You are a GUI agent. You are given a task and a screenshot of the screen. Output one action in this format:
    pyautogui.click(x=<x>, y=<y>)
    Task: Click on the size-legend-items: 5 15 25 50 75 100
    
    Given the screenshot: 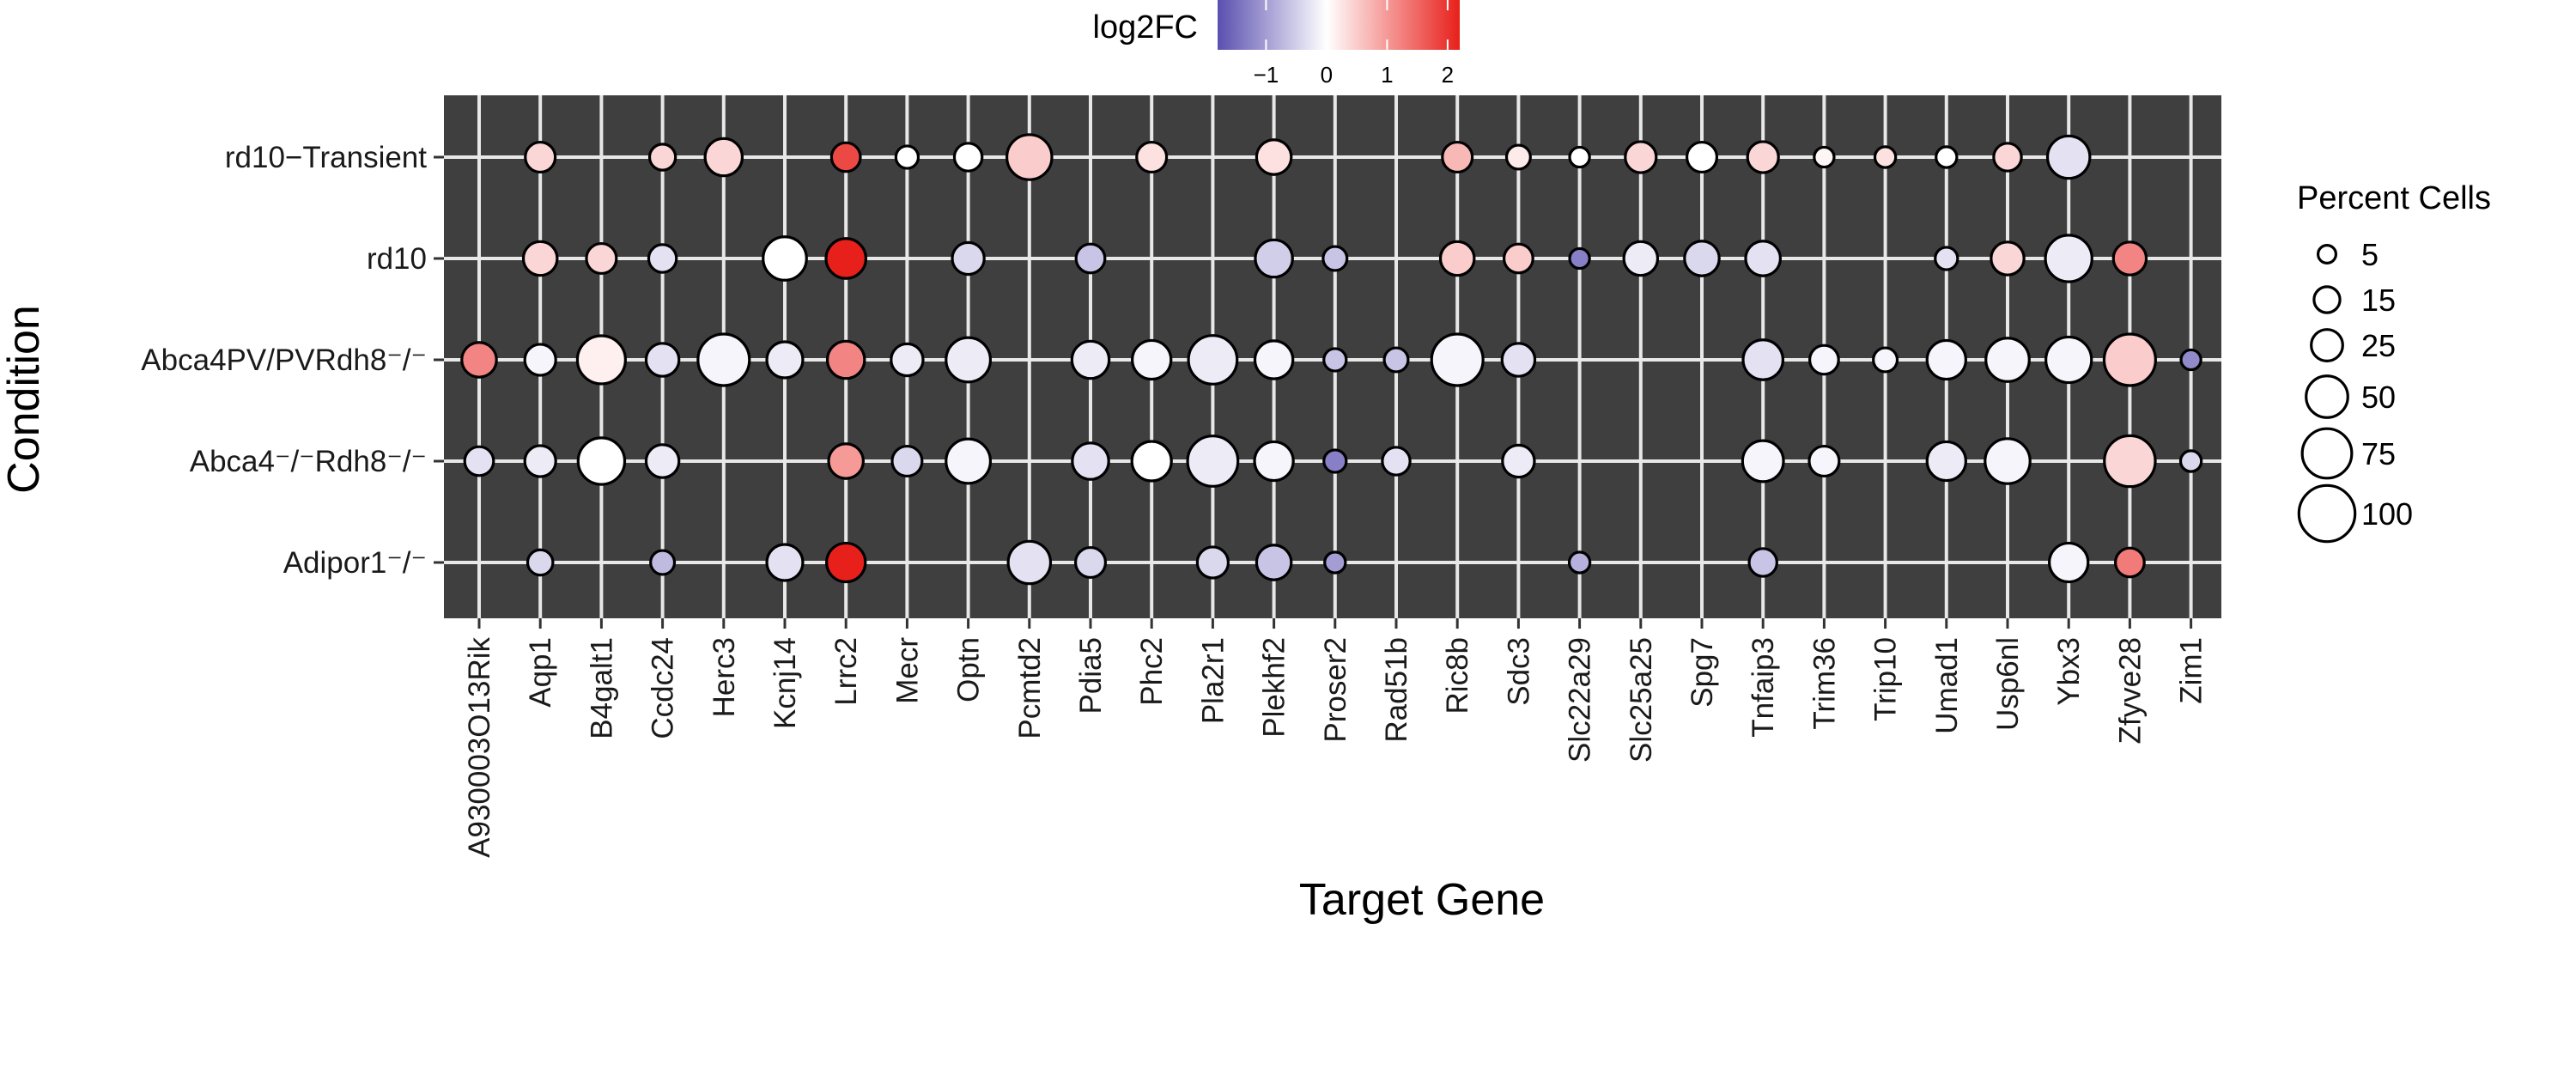 What is the action you would take?
    pyautogui.click(x=2355, y=390)
    